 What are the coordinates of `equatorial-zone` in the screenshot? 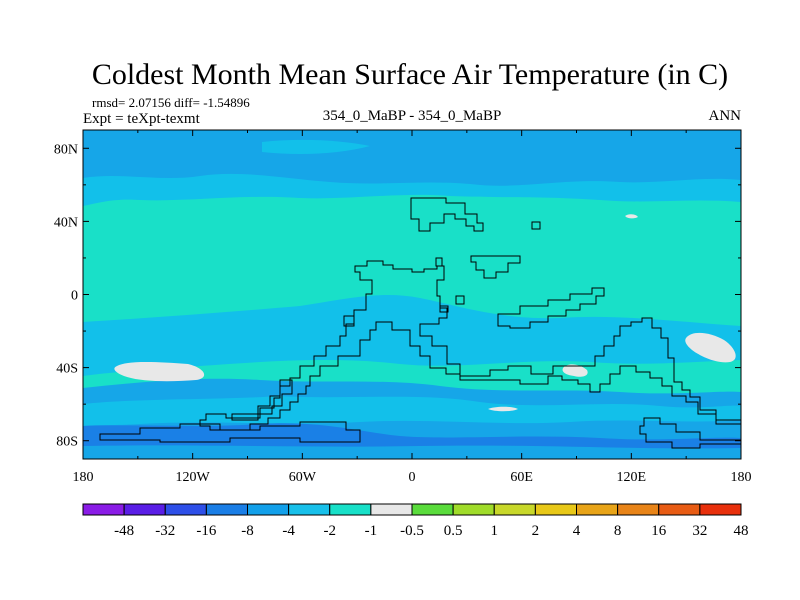 It's located at (412, 335).